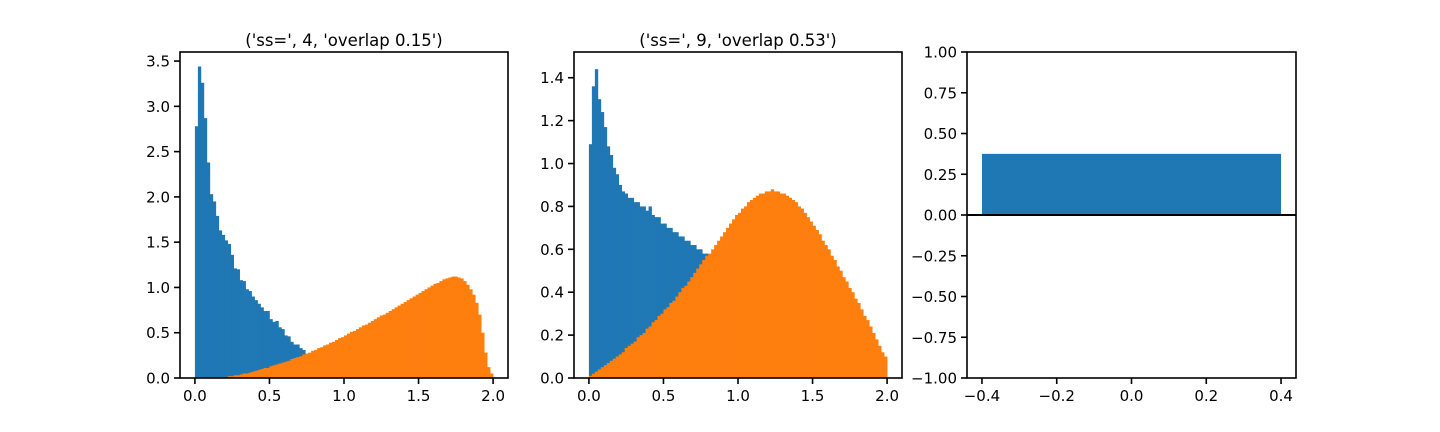  I want to click on y-tick-label: 0.8, so click(552, 207).